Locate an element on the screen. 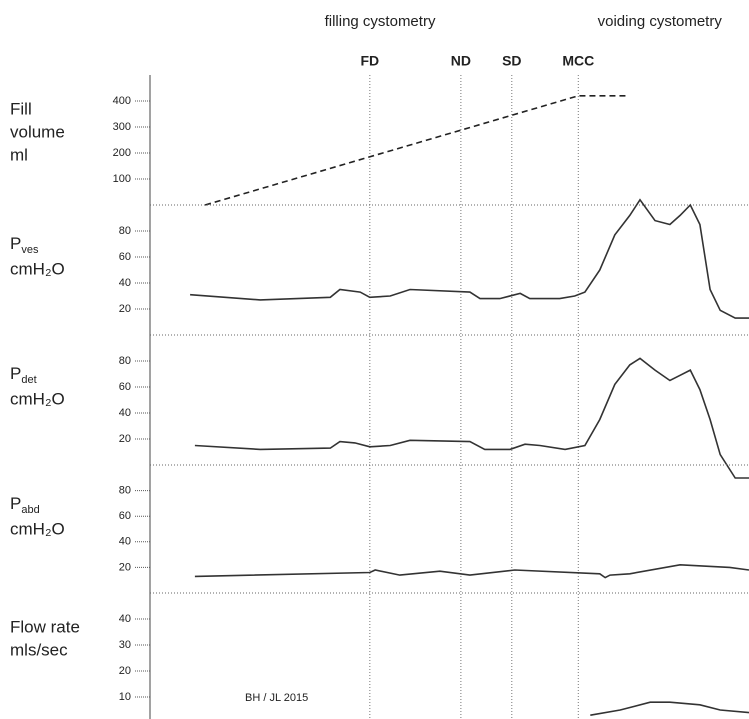  panel-label: Pdet is located at coordinates (23, 374).